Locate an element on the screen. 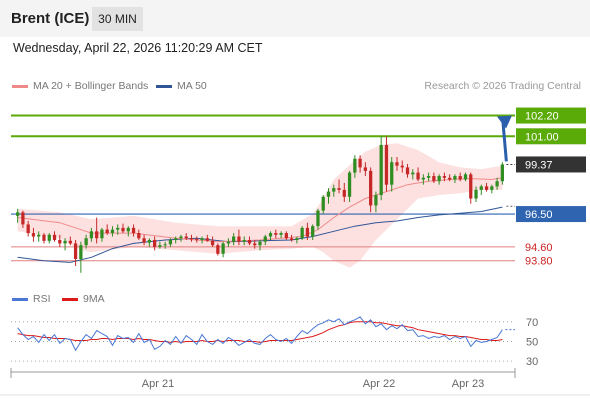 This screenshot has width=590, height=400. target-label: 93.80 is located at coordinates (539, 262).